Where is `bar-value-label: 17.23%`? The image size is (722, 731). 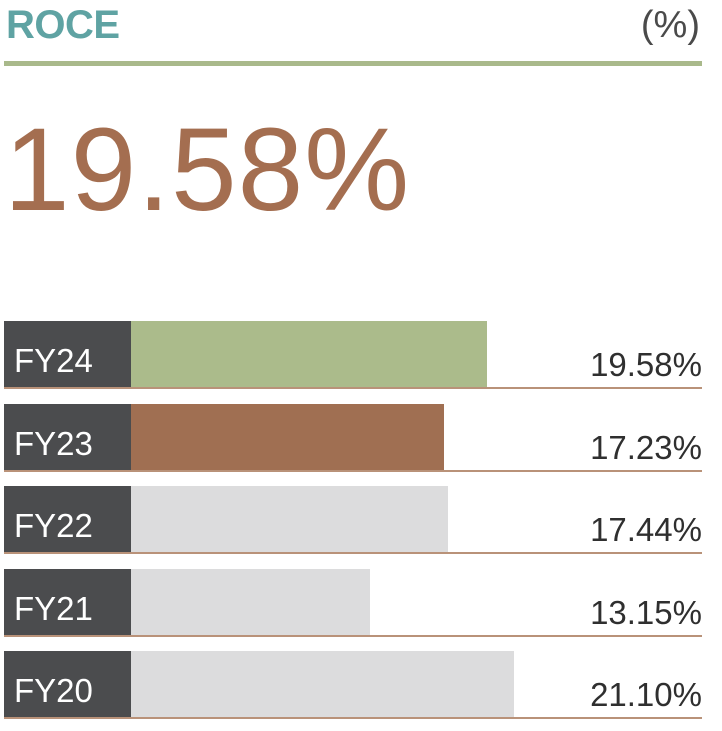 bar-value-label: 17.23% is located at coordinates (646, 447).